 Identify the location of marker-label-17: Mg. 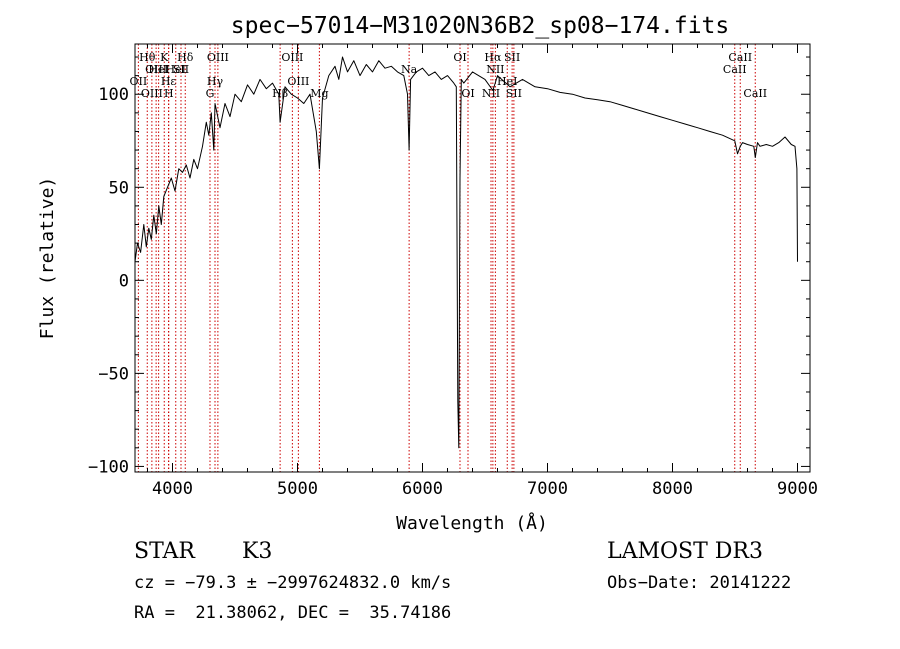
(319, 93).